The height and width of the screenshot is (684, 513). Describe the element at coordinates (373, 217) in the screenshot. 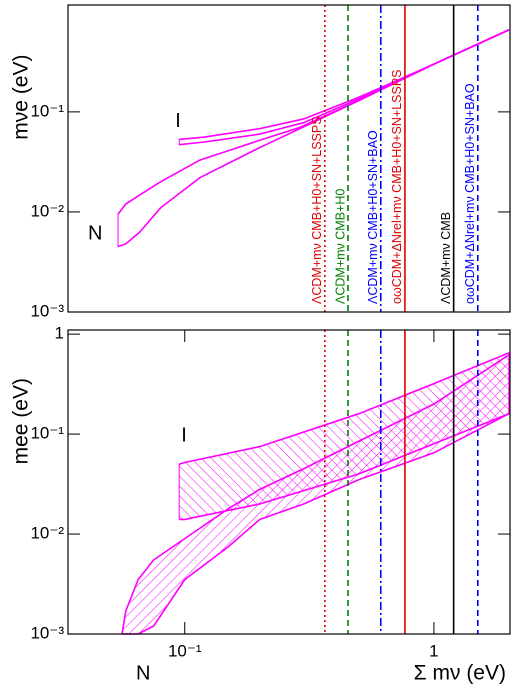

I see `vertical-line-label: ΛCDM+mν CMB+H0+SN+BAO` at that location.